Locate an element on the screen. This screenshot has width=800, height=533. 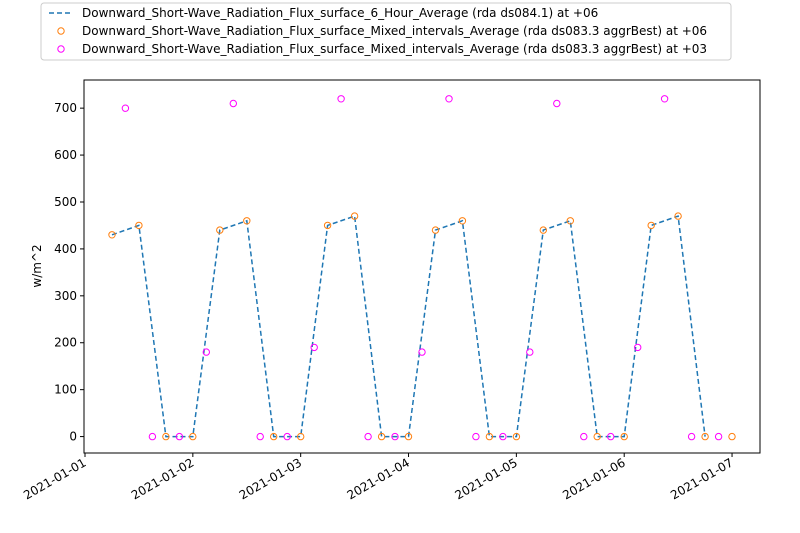
legend-frame is located at coordinates (386, 31).